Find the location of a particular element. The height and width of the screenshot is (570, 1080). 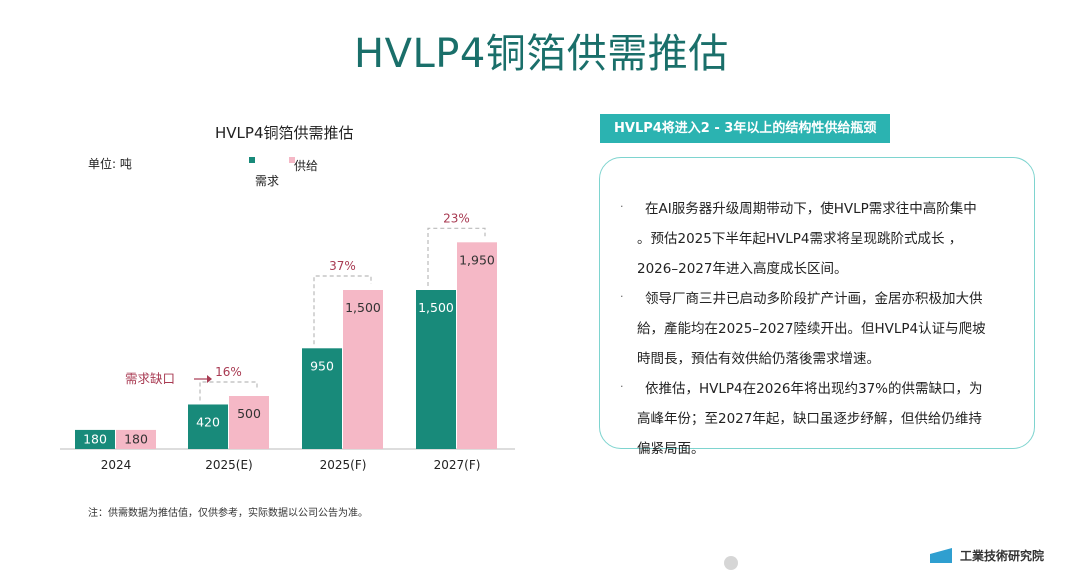

bullet-text-line: 。预估2025下半年起HVLP4需求将呈现跳阶式成长 ， is located at coordinates (800, 239).